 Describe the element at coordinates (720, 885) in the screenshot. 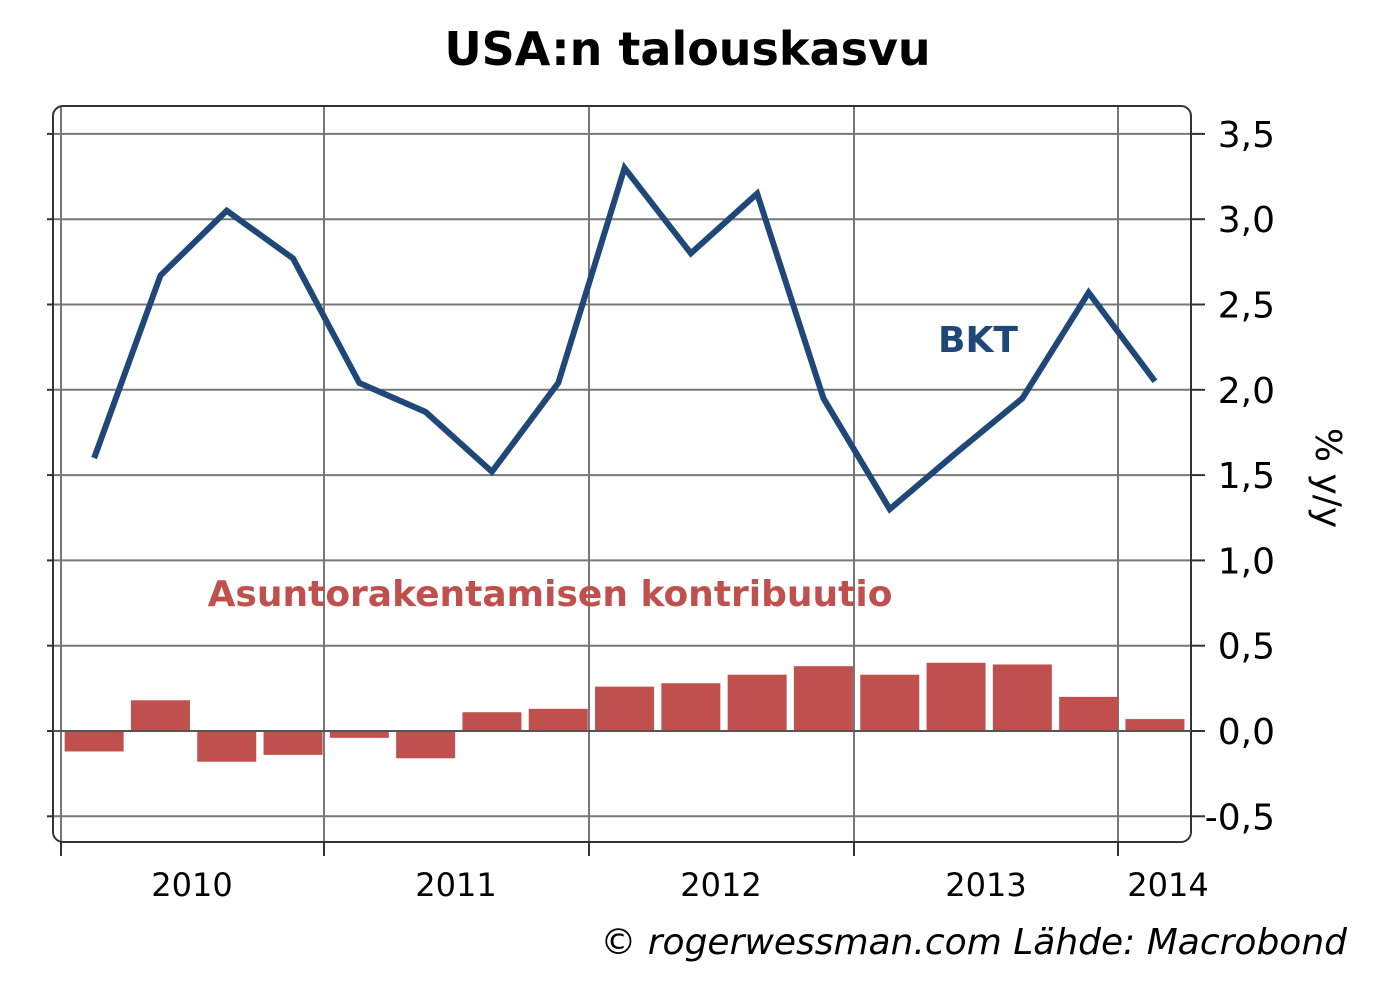

I see `x-tick-label: 2012` at that location.